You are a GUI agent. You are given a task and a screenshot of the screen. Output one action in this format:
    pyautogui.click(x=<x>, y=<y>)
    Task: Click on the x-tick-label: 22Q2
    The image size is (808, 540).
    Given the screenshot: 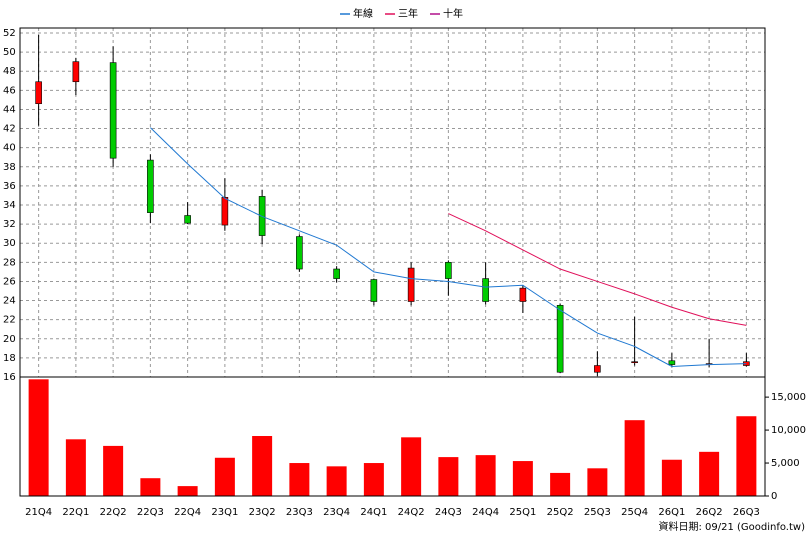 What is the action you would take?
    pyautogui.click(x=113, y=512)
    